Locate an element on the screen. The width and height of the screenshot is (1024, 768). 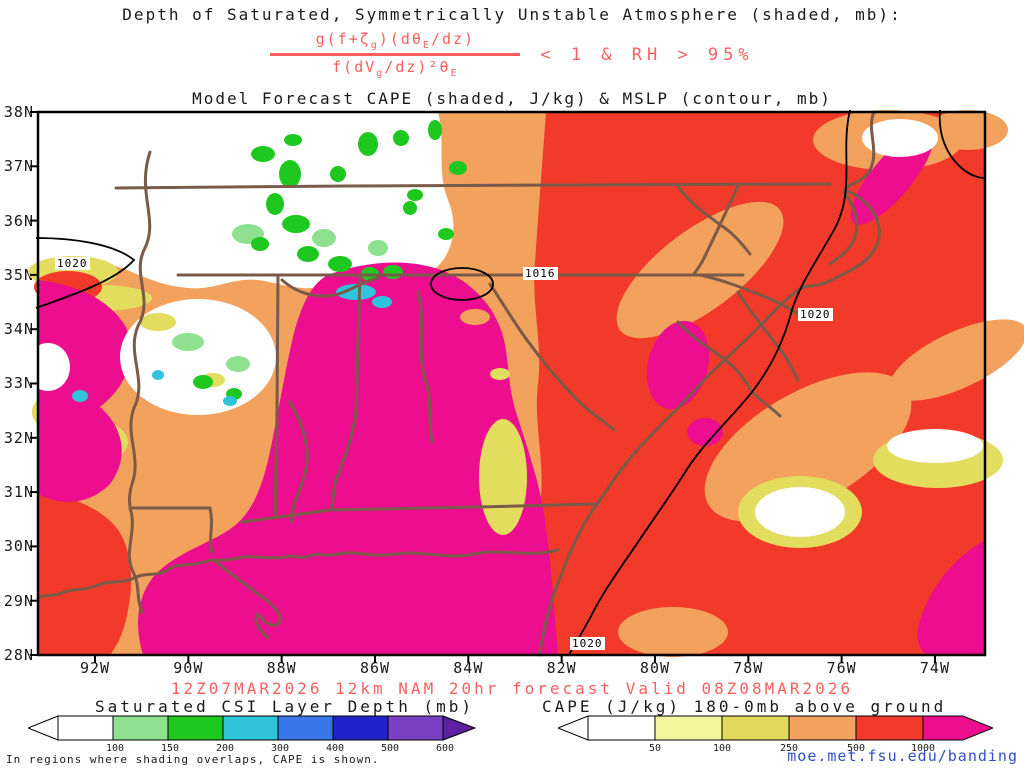
csi-tick-label: 500 is located at coordinates (390, 748).